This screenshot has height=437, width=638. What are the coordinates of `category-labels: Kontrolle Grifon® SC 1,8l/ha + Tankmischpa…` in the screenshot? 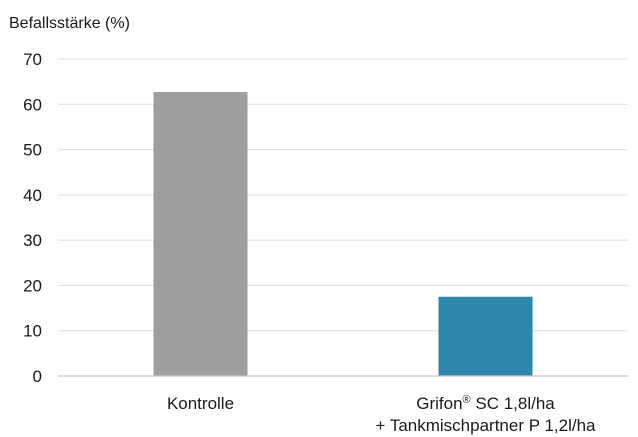 It's located at (381, 414).